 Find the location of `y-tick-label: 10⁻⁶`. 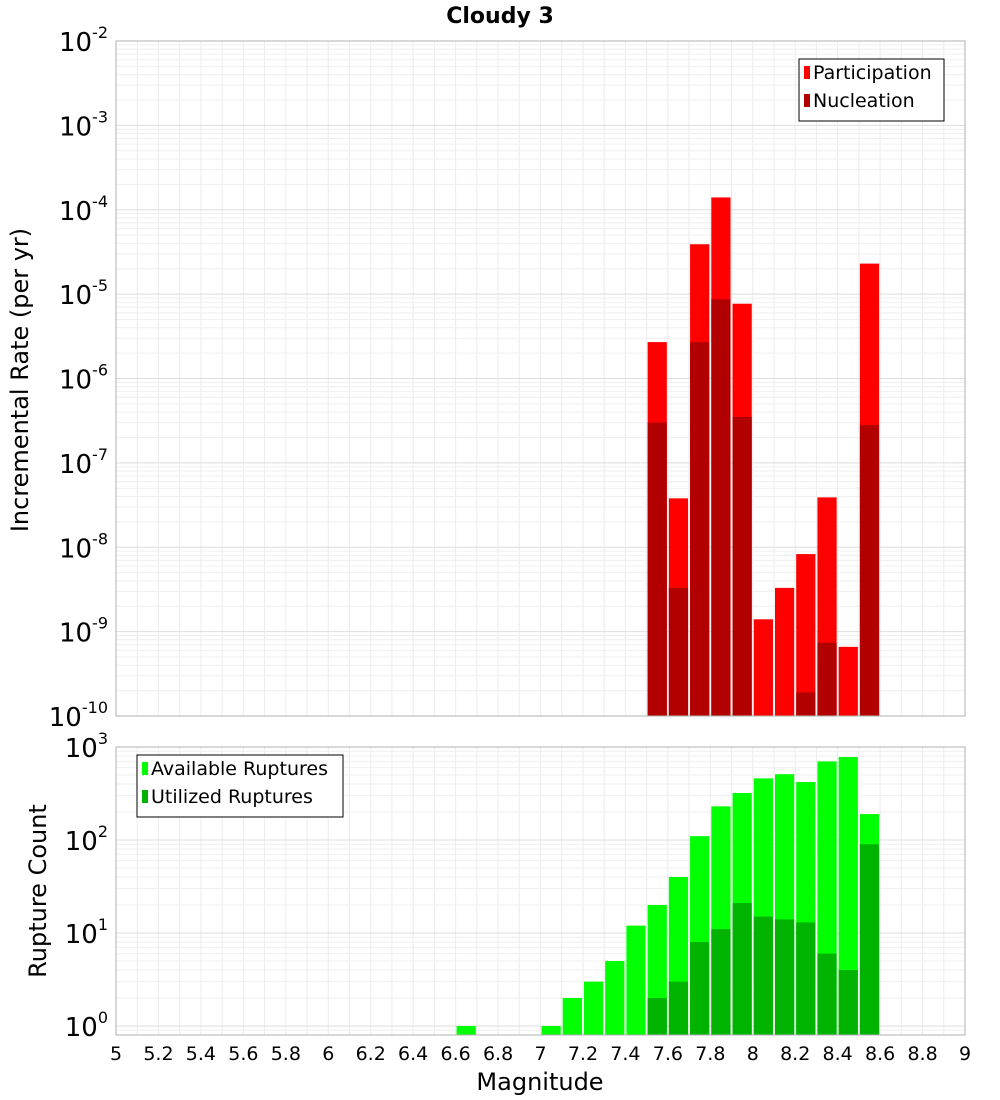

y-tick-label: 10⁻⁶ is located at coordinates (83, 378).